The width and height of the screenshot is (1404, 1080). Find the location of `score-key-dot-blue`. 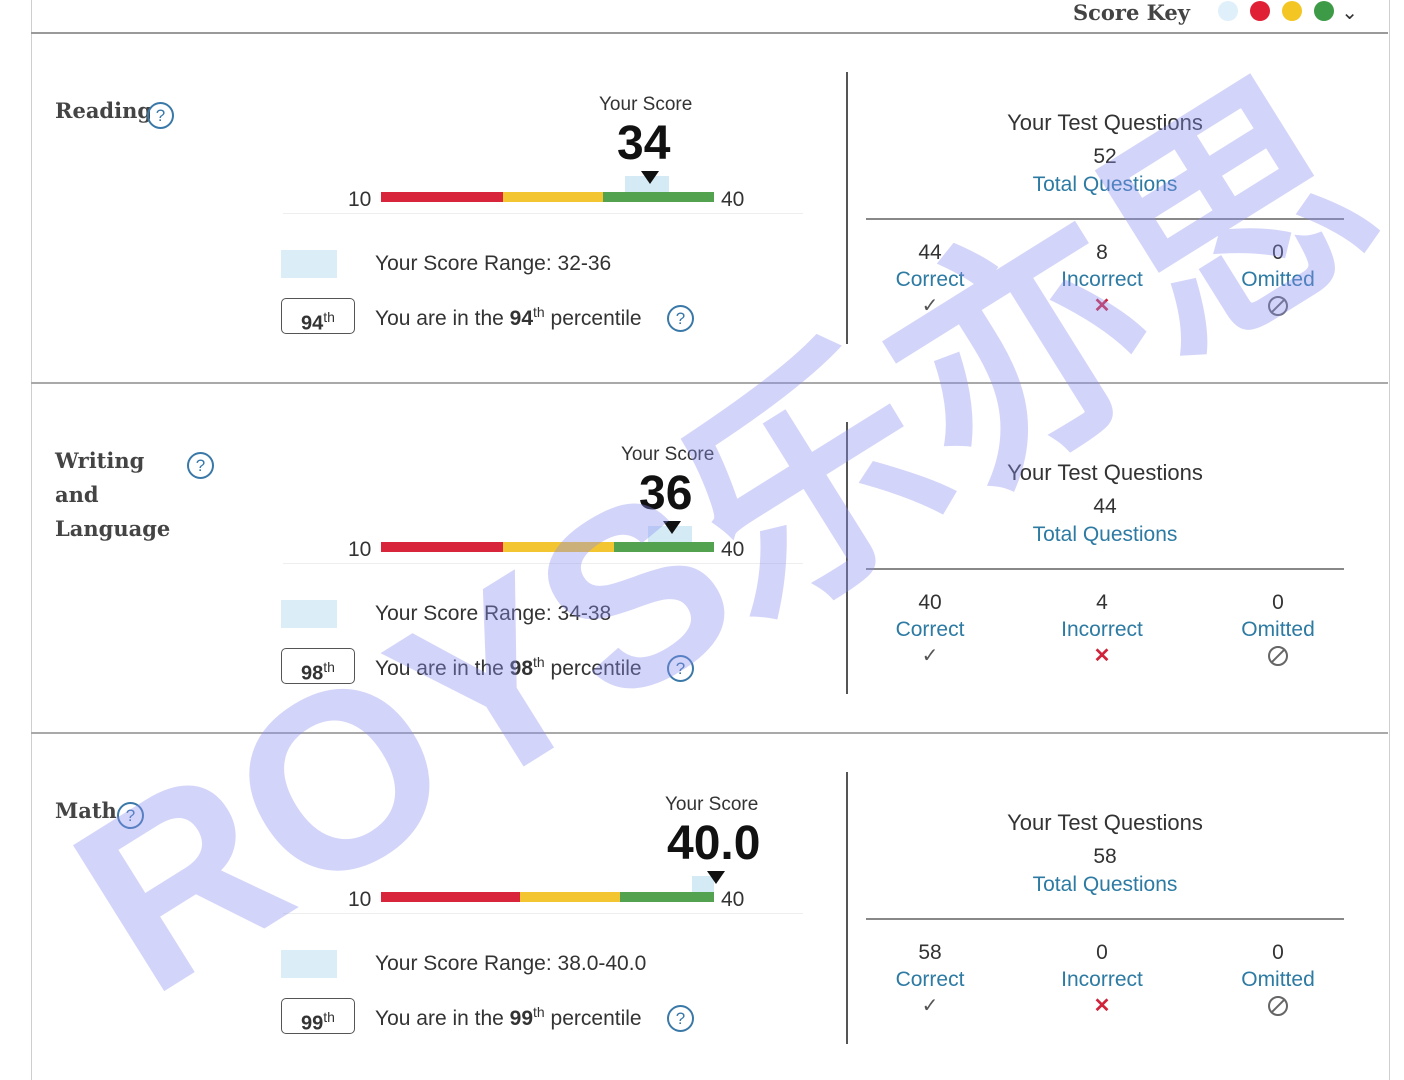

score-key-dot-blue is located at coordinates (1228, 11).